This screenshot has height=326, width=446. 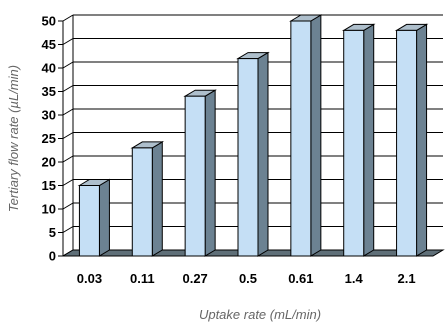 What do you see at coordinates (49, 44) in the screenshot?
I see `y-tick-label: 45` at bounding box center [49, 44].